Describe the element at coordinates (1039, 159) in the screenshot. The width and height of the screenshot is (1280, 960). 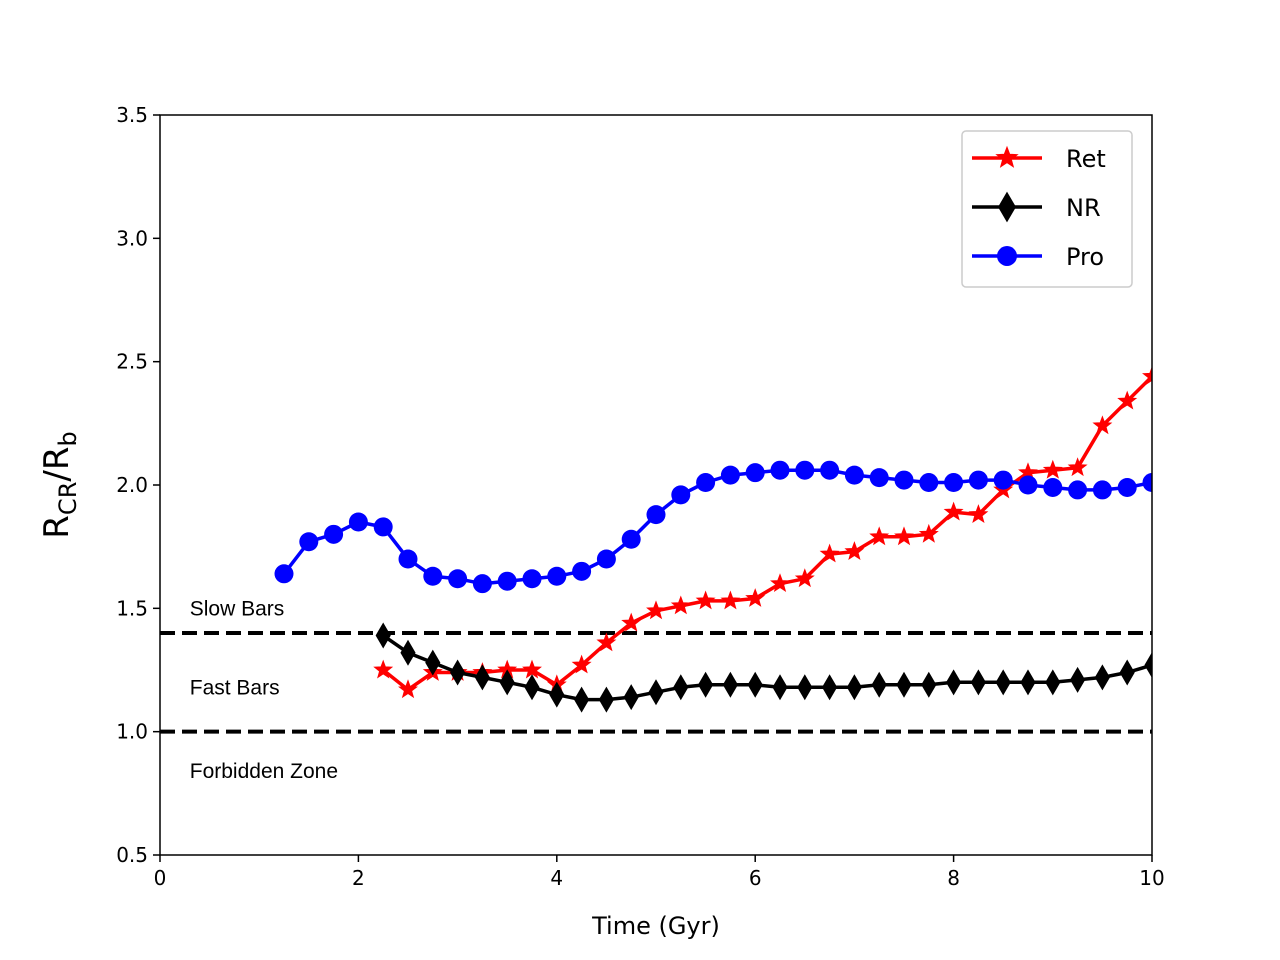
I see `legend-entry-ret: Ret` at that location.